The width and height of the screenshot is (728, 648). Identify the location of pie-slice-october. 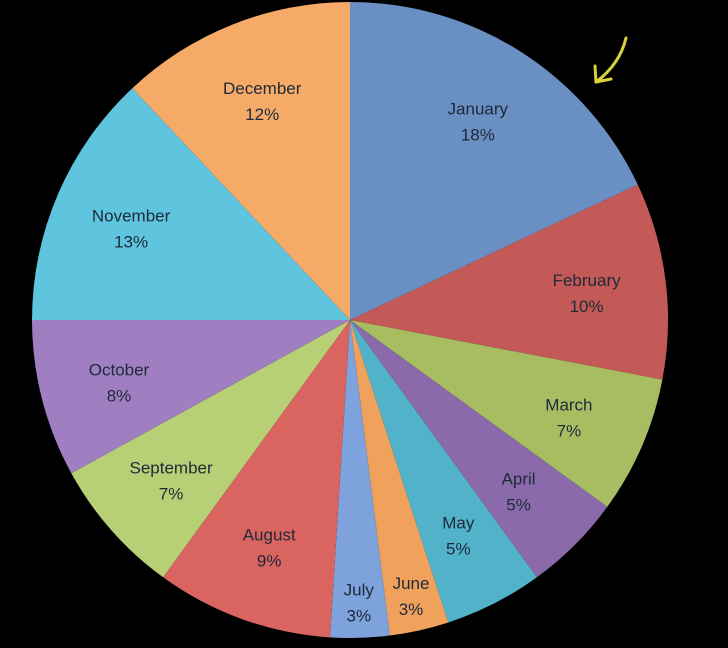
(191, 397).